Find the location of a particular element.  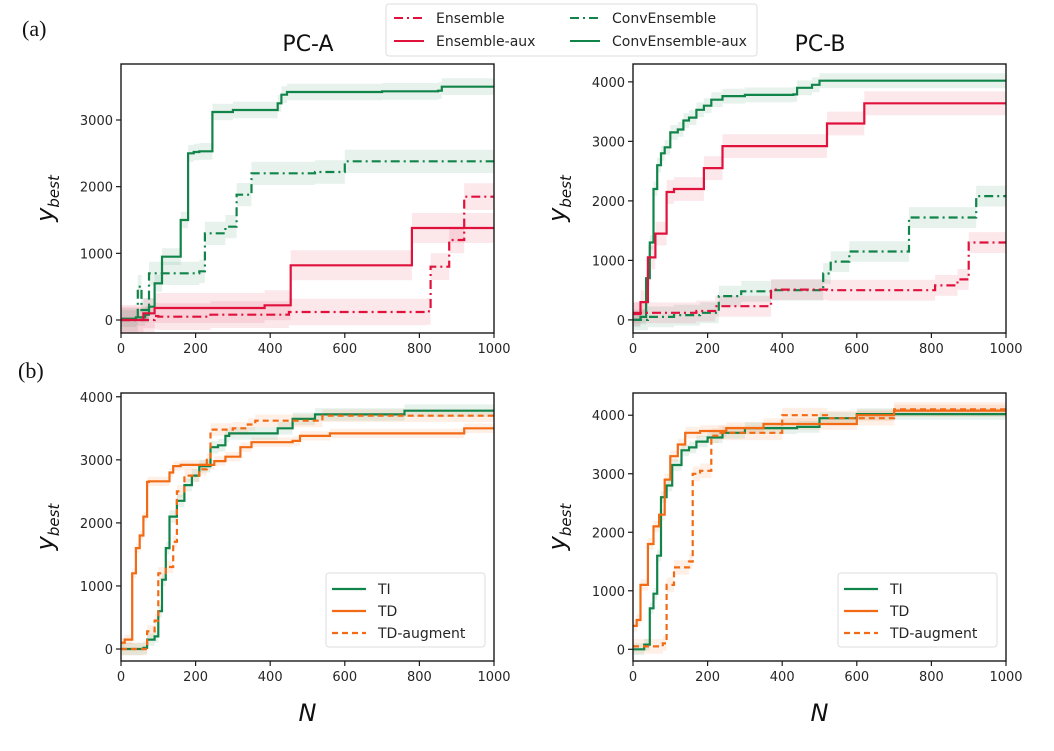

legend-label: ConvEnsemble-aux is located at coordinates (679, 42).